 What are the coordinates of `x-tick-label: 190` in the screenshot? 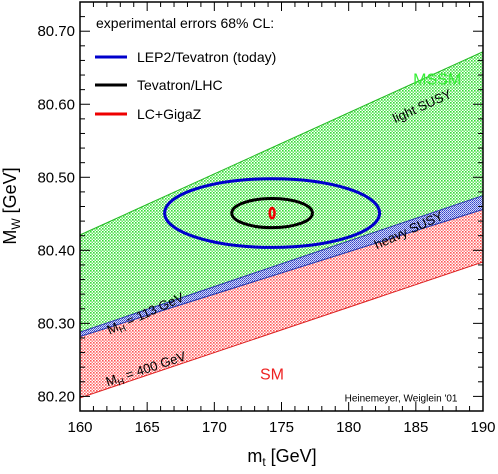 It's located at (482, 427).